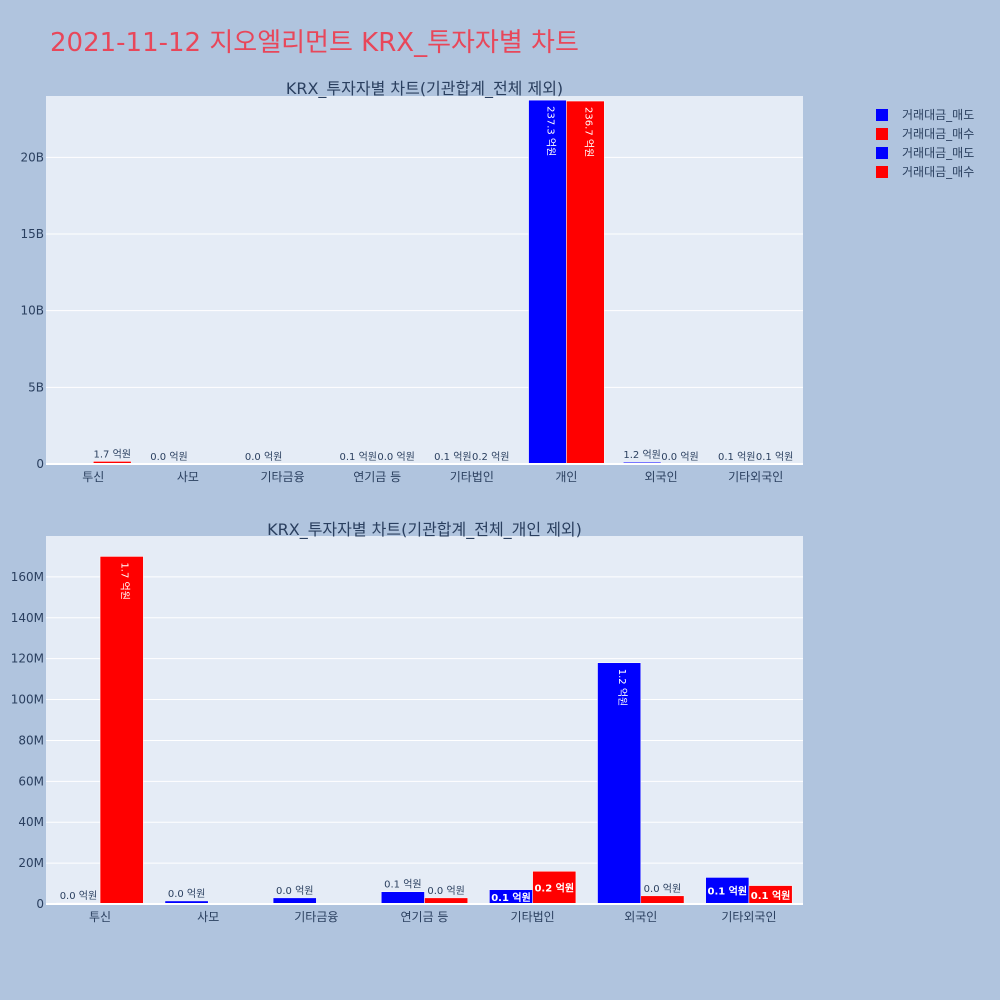 The height and width of the screenshot is (1000, 1000). I want to click on y-tick-label: 15B, so click(32, 234).